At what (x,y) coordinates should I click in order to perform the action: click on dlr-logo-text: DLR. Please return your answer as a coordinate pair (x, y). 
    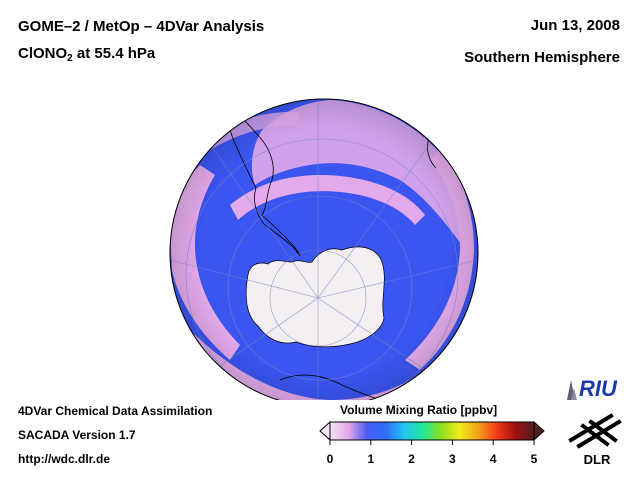
    Looking at the image, I should click on (597, 459).